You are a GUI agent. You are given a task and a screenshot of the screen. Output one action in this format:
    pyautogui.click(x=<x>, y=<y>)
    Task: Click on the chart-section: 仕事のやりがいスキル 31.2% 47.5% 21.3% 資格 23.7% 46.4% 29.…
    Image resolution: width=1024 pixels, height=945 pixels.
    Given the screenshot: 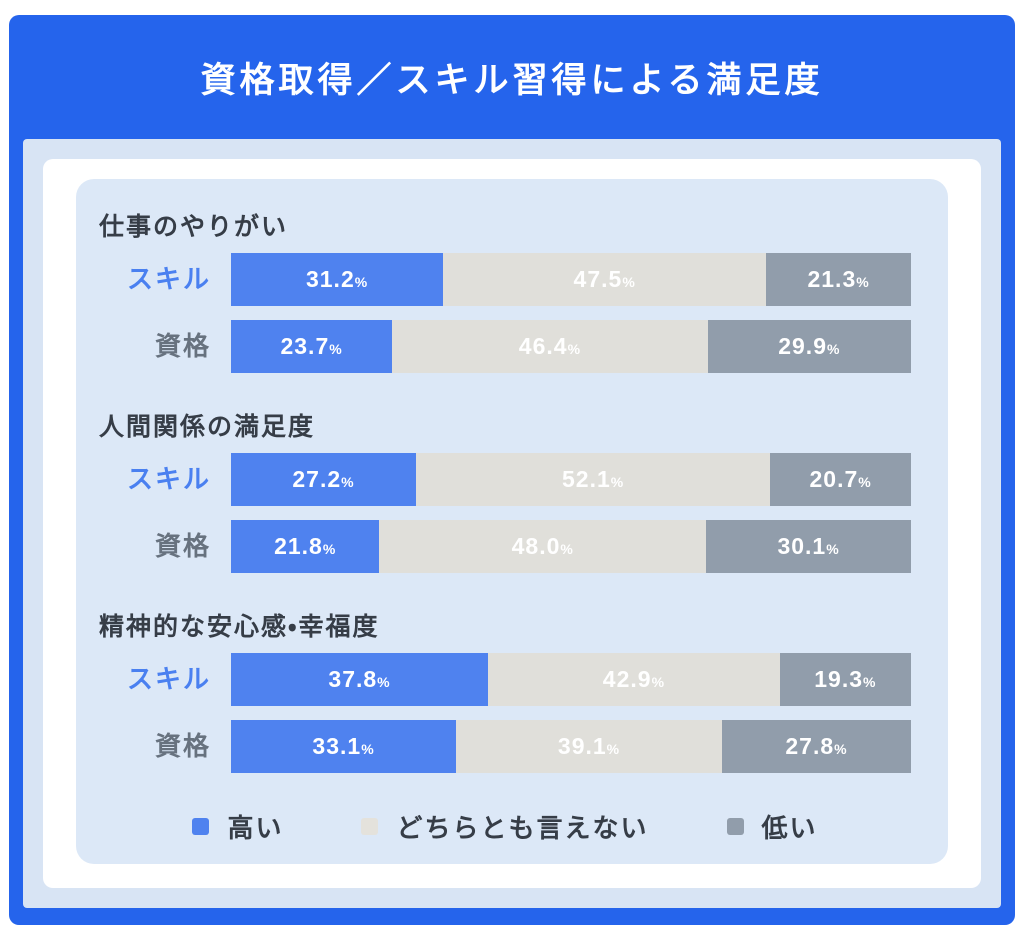 What is the action you would take?
    pyautogui.click(x=505, y=293)
    